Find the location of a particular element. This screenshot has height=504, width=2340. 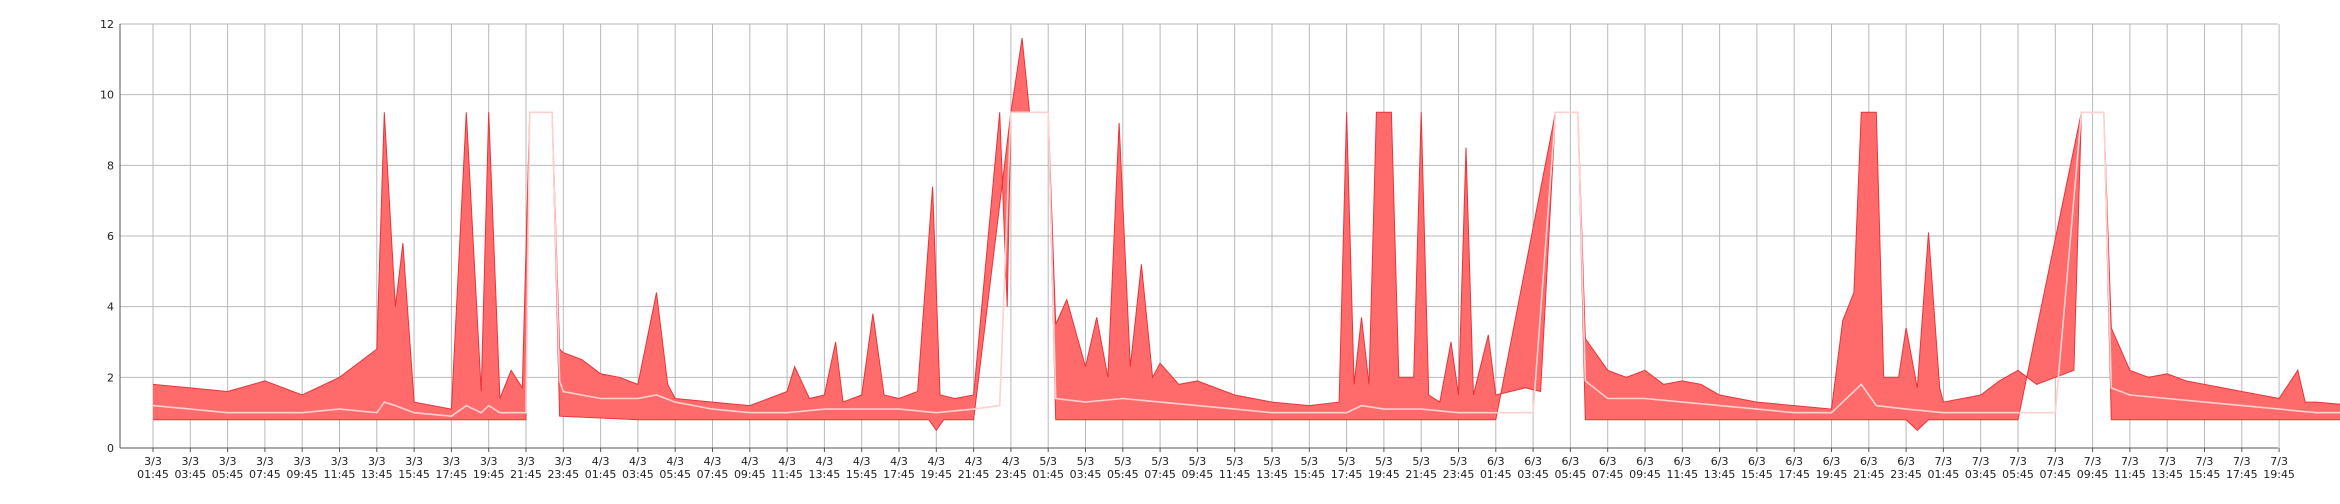

x-tick-label: 3/3 15:45 is located at coordinates (414, 468).